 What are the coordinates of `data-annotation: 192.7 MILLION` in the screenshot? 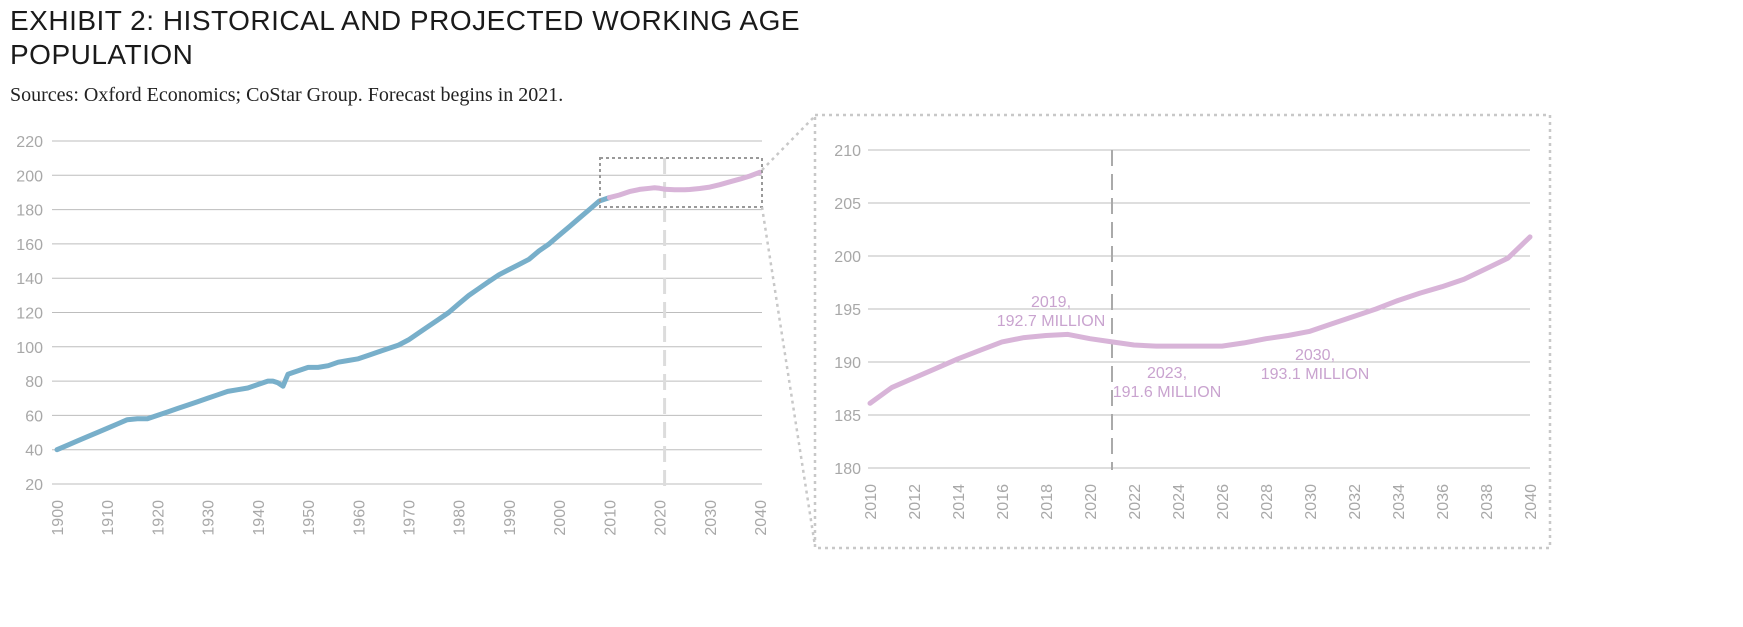 It's located at (1051, 321).